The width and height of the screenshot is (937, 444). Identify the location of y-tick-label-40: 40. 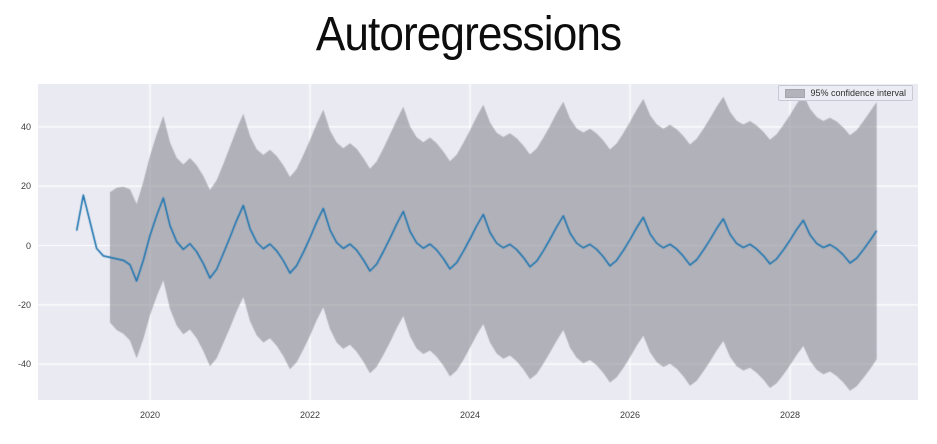
(25, 127).